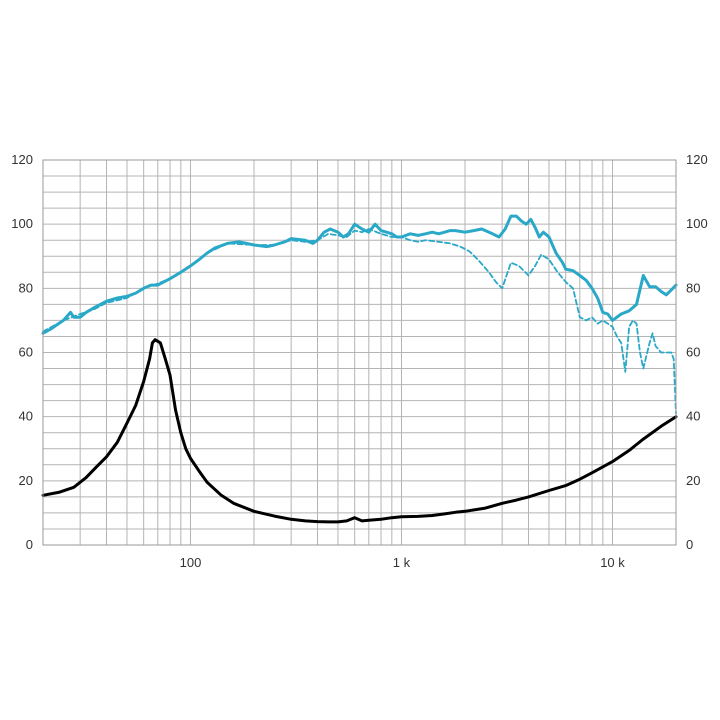 Image resolution: width=720 pixels, height=720 pixels. What do you see at coordinates (29, 544) in the screenshot?
I see `y-tick-label-left: 0` at bounding box center [29, 544].